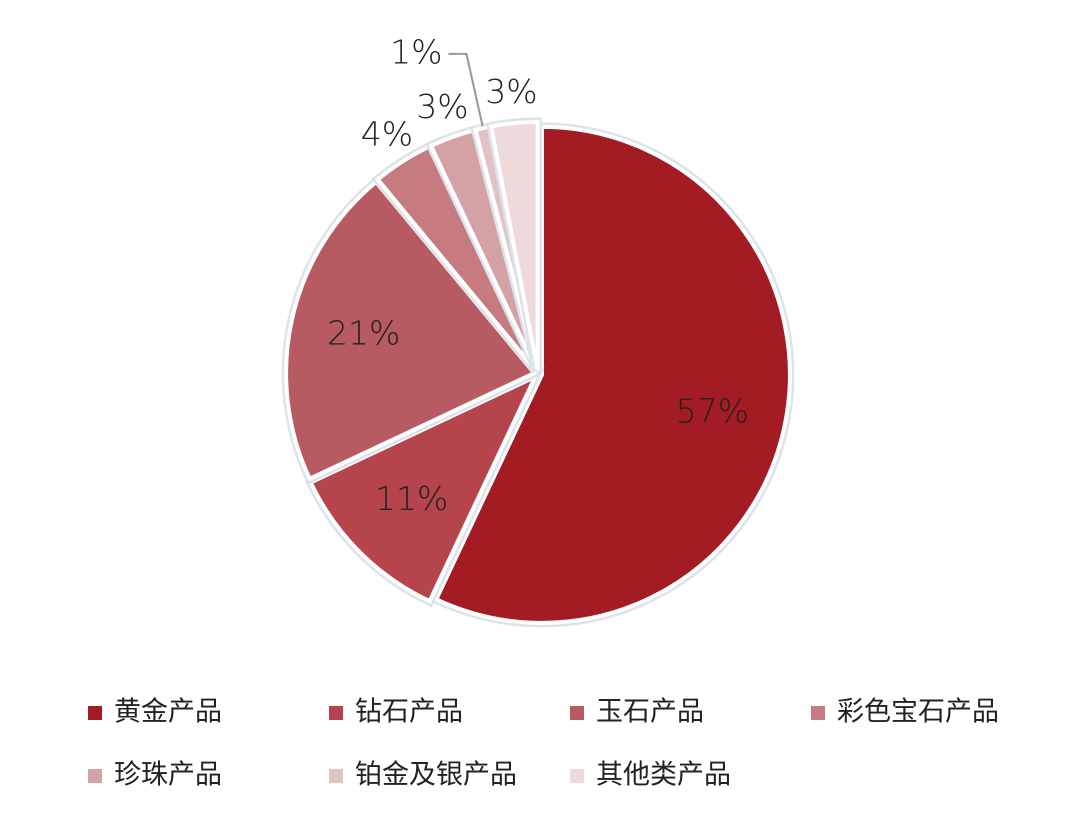 This screenshot has height=837, width=1080. Describe the element at coordinates (363, 333) in the screenshot. I see `data-label: 21%` at that location.